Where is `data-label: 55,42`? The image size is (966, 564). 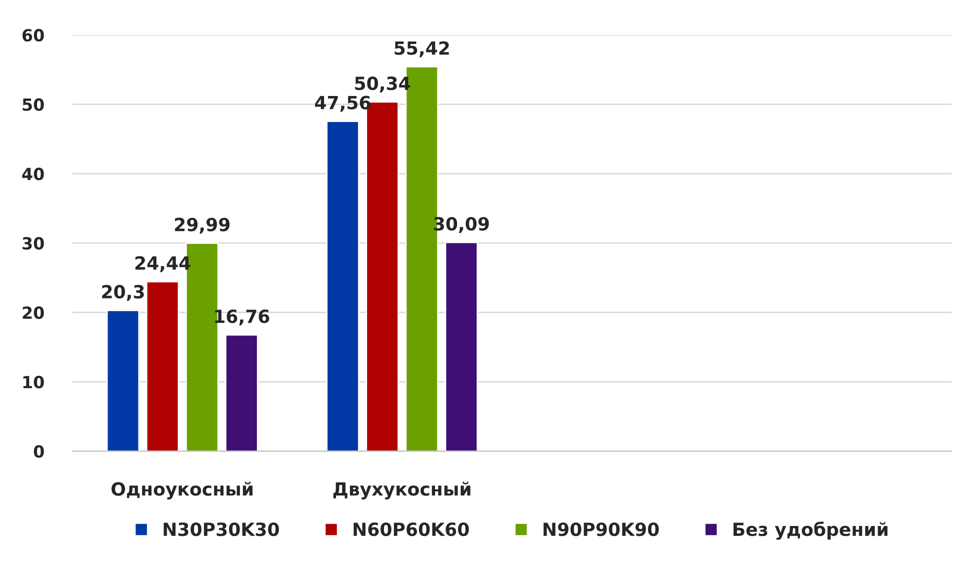
data-label: 55,42 is located at coordinates (421, 49).